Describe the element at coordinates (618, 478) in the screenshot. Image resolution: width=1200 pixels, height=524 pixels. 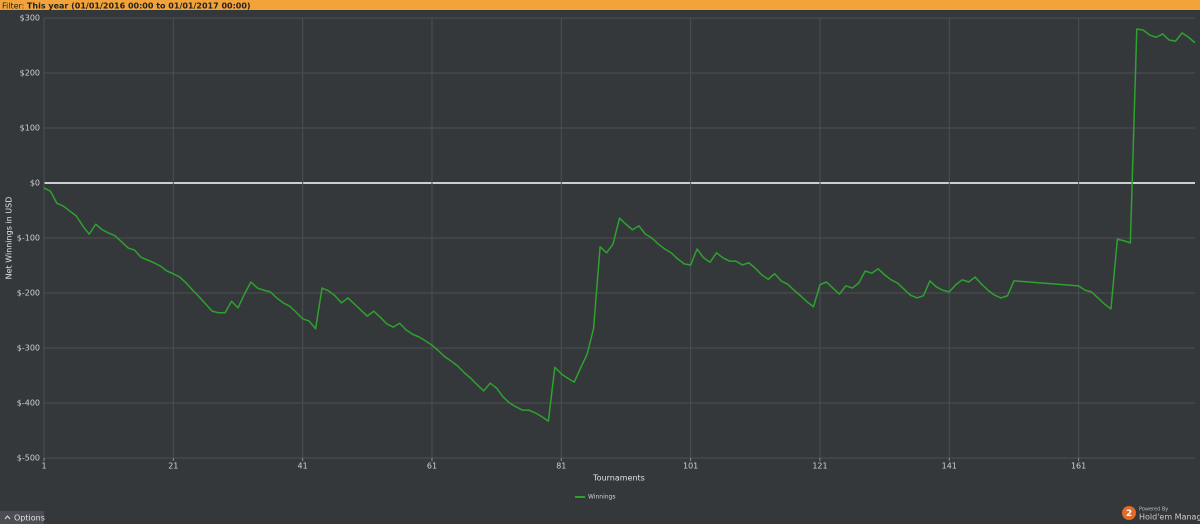
I see `x-axis-label: Tournaments` at that location.